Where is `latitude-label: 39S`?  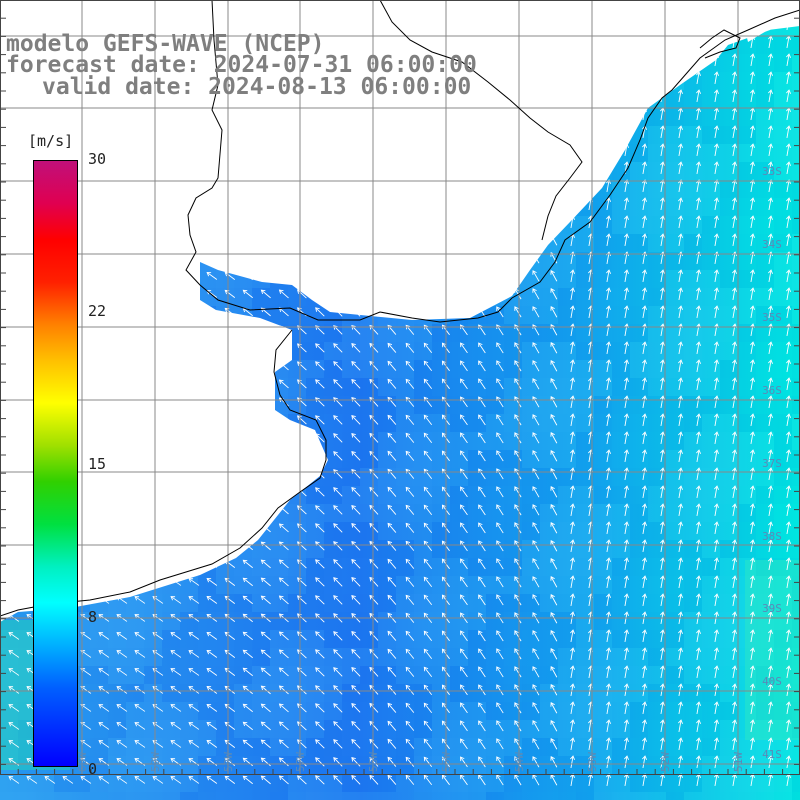
latitude-label: 39S is located at coordinates (772, 608).